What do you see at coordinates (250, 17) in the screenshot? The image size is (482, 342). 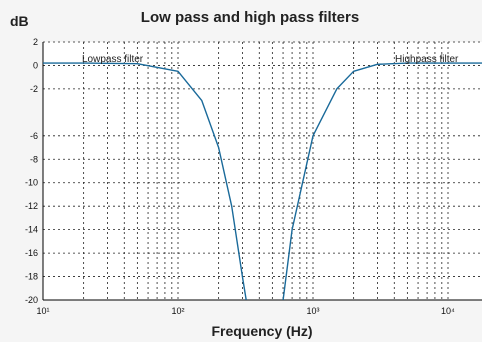 I see `chart-title: Low pass and high pass filters` at bounding box center [250, 17].